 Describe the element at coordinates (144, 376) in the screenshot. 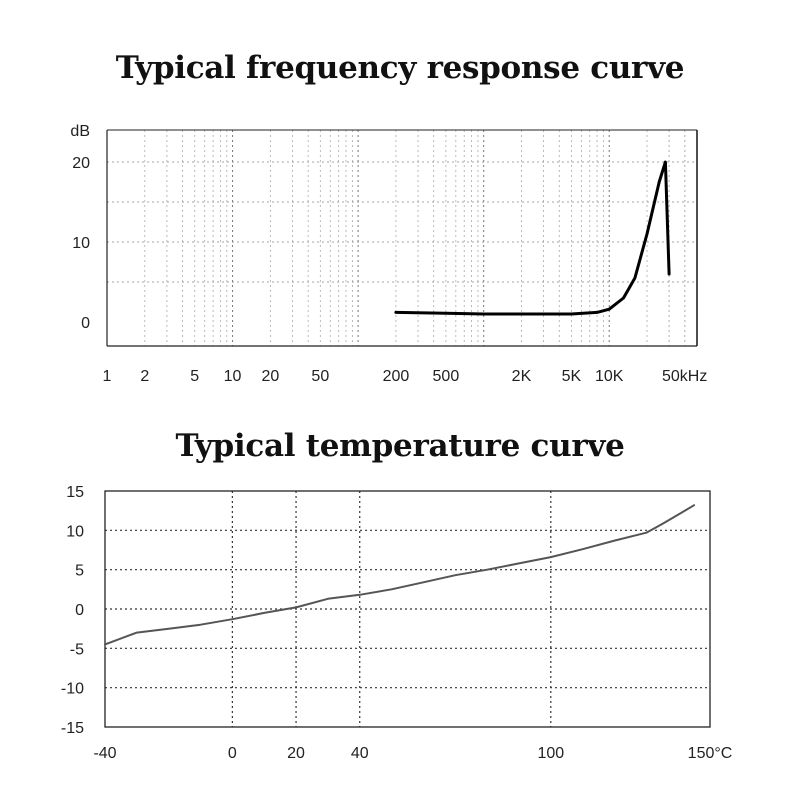

I see `x-tick-label: 2` at that location.